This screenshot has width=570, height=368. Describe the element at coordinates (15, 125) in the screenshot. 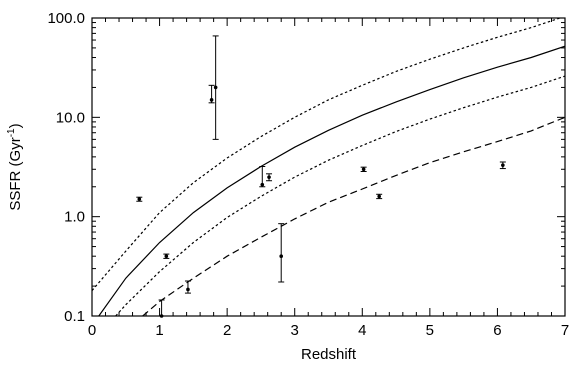

I see `y-axis-title-close: )` at that location.